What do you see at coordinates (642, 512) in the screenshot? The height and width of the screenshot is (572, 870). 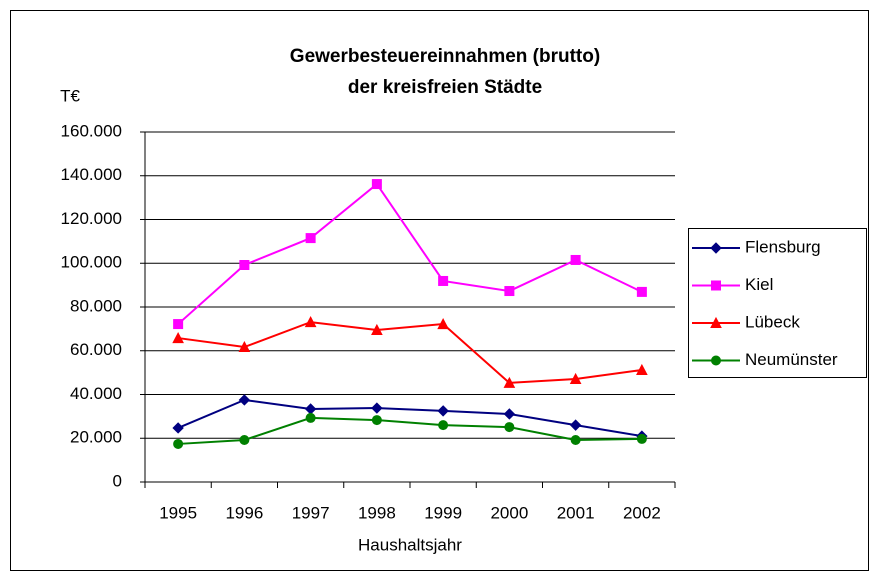 I see `x-tick-label: 2002` at bounding box center [642, 512].